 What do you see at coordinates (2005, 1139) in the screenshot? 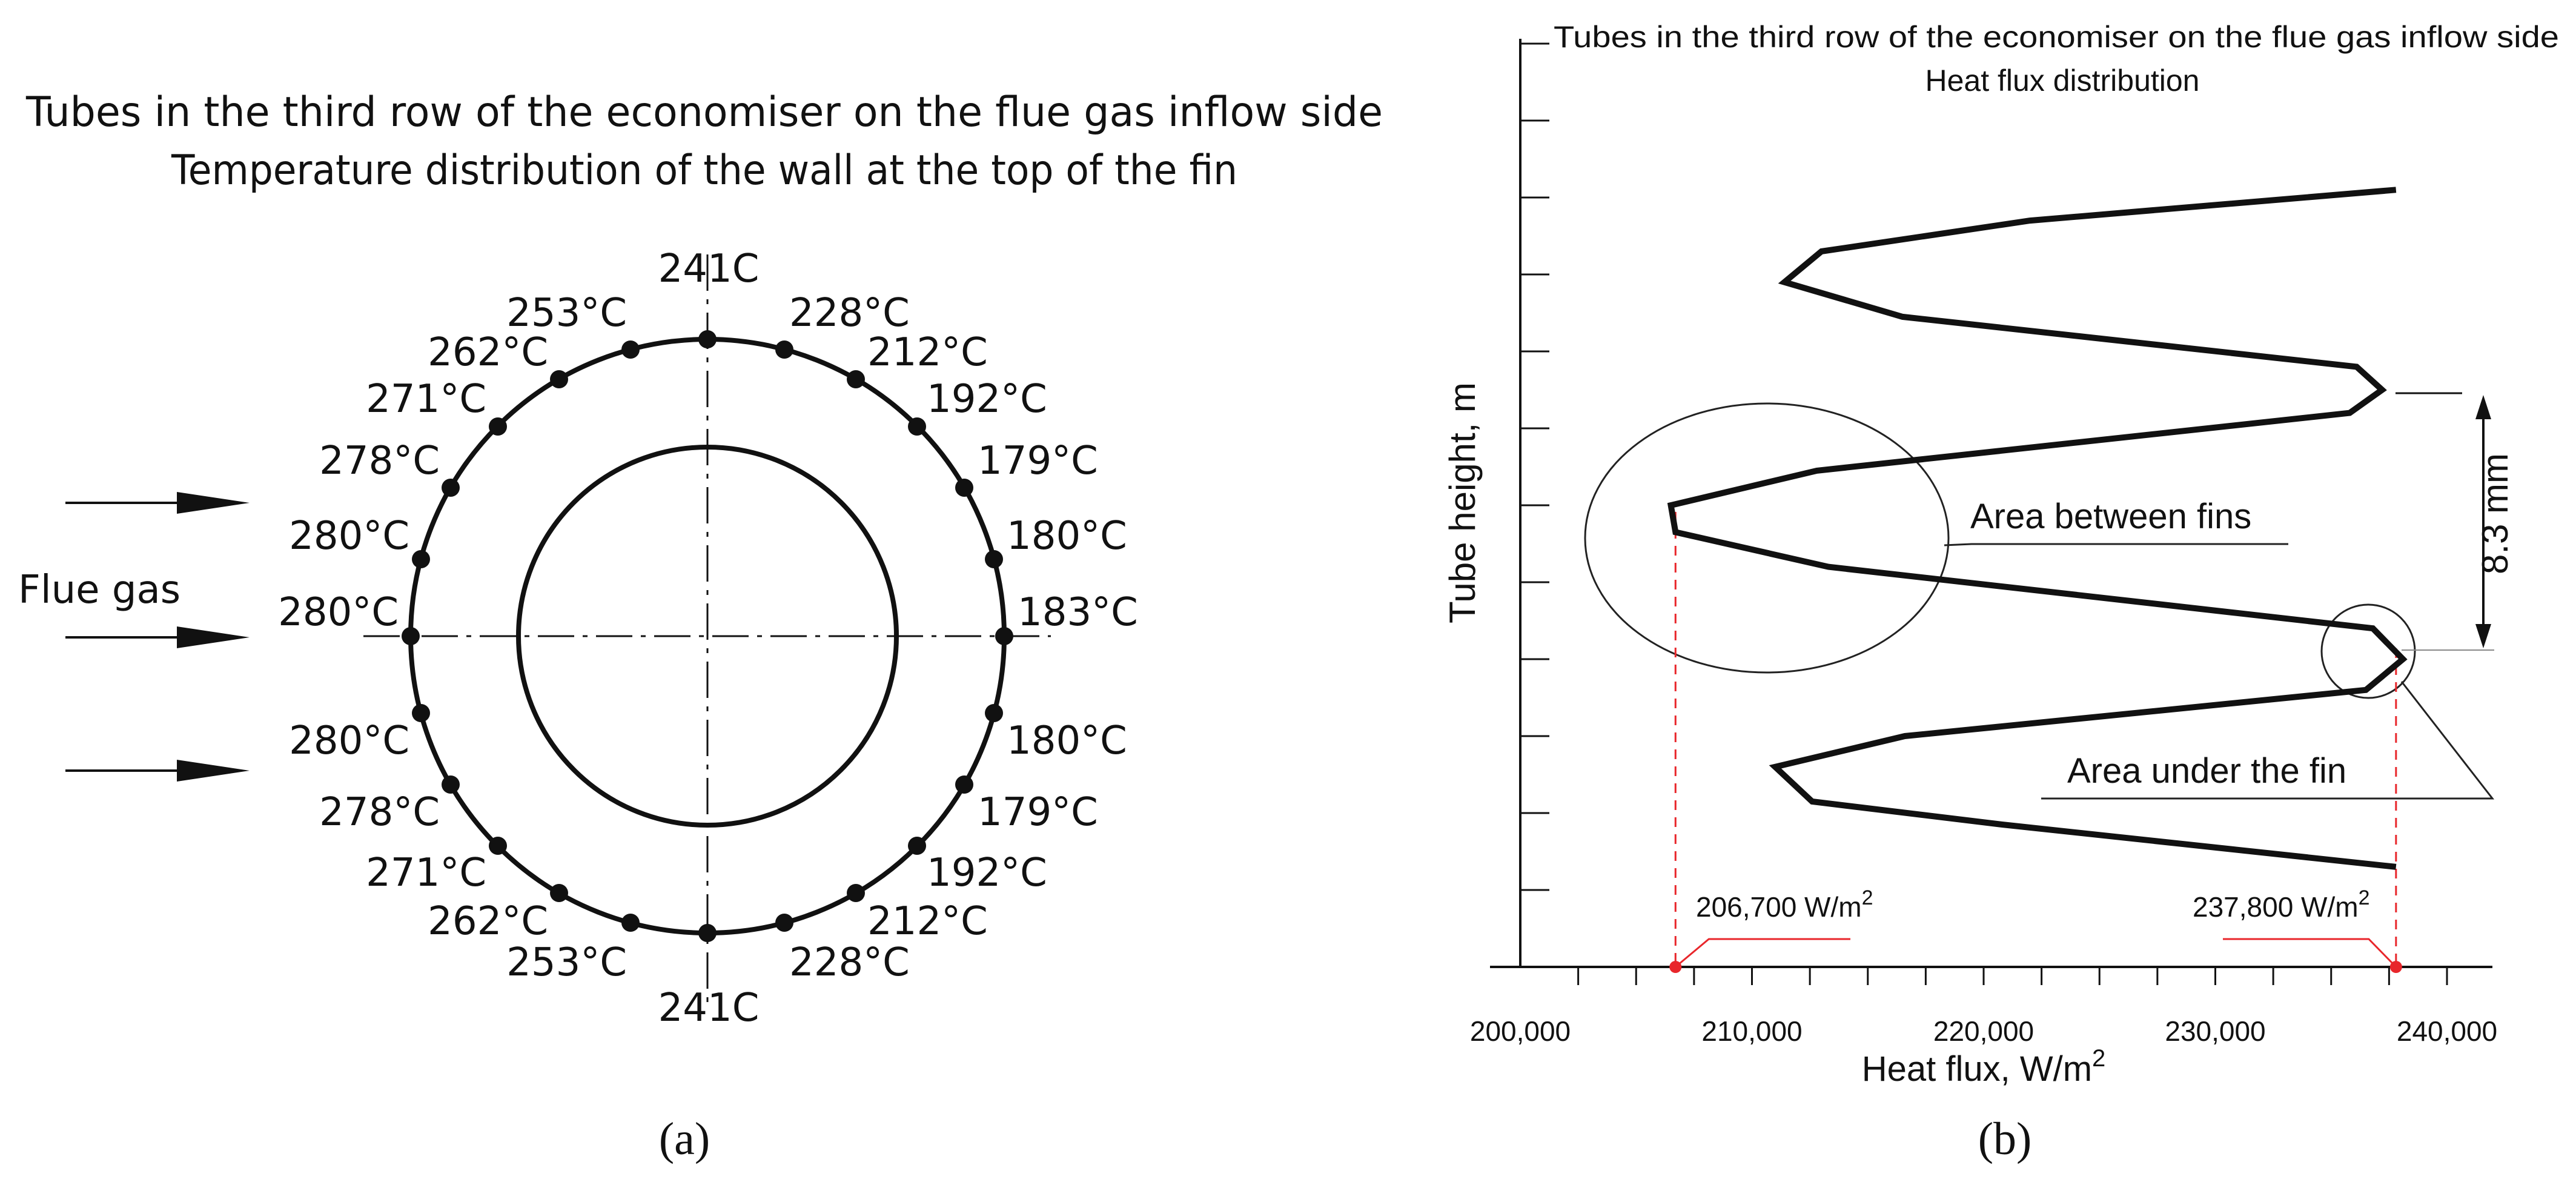
I see `panel-b-caption: (b)` at bounding box center [2005, 1139].